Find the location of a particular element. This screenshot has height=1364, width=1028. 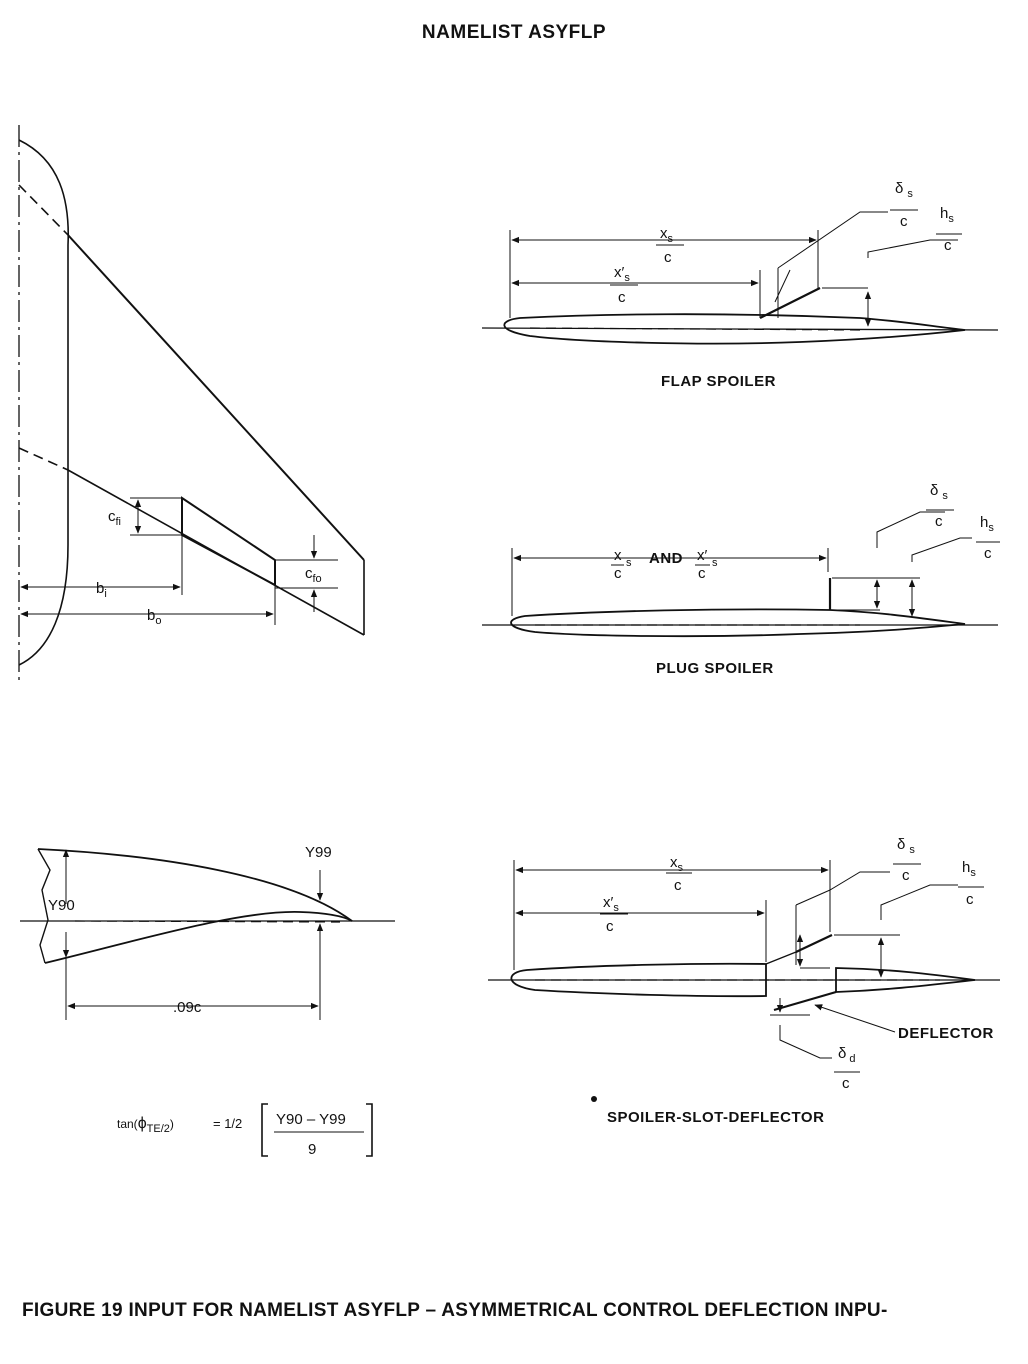

flap-panel is located at coordinates (228, 541).